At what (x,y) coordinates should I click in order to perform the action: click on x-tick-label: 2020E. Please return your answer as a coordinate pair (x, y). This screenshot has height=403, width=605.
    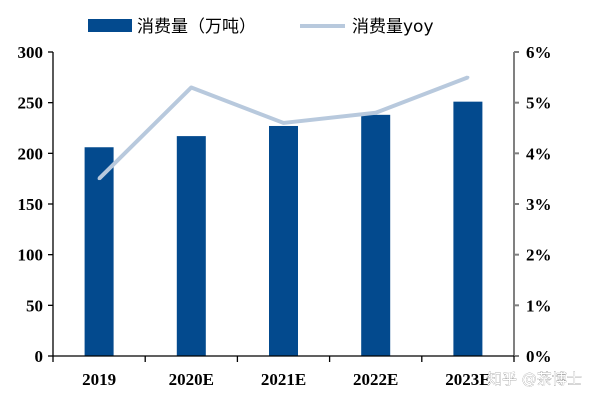
    Looking at the image, I should click on (191, 379).